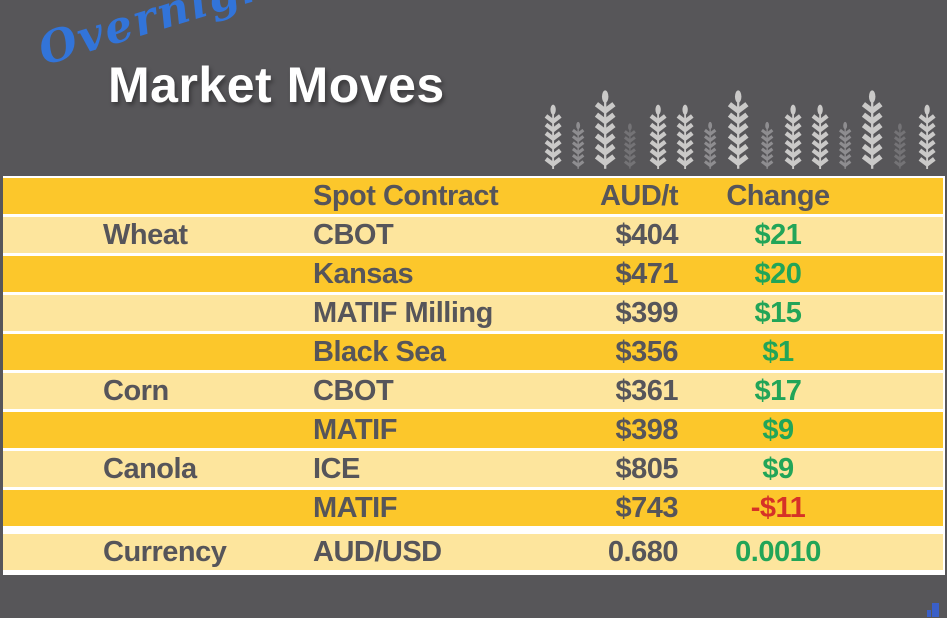  I want to click on change-cell: $20, so click(778, 274).